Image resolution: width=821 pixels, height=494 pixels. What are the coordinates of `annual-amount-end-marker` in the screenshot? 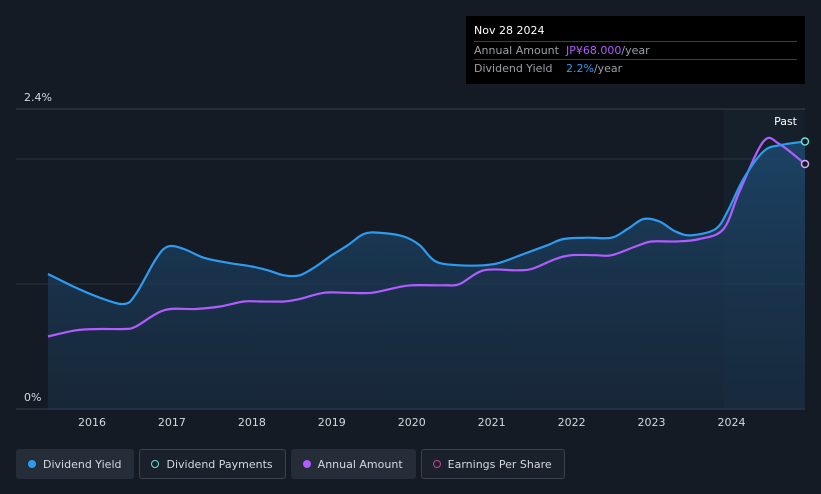 It's located at (805, 164).